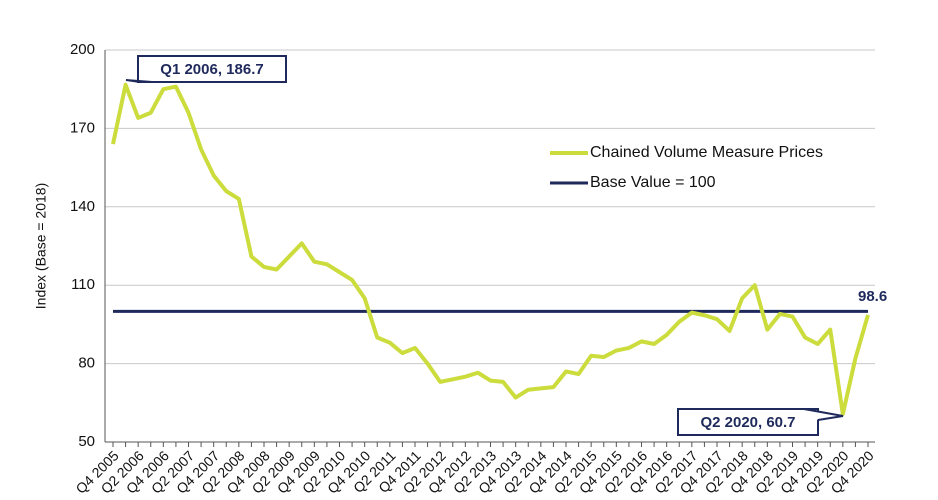 This screenshot has width=938, height=500. What do you see at coordinates (82, 49) in the screenshot?
I see `y-tick-label: 200` at bounding box center [82, 49].